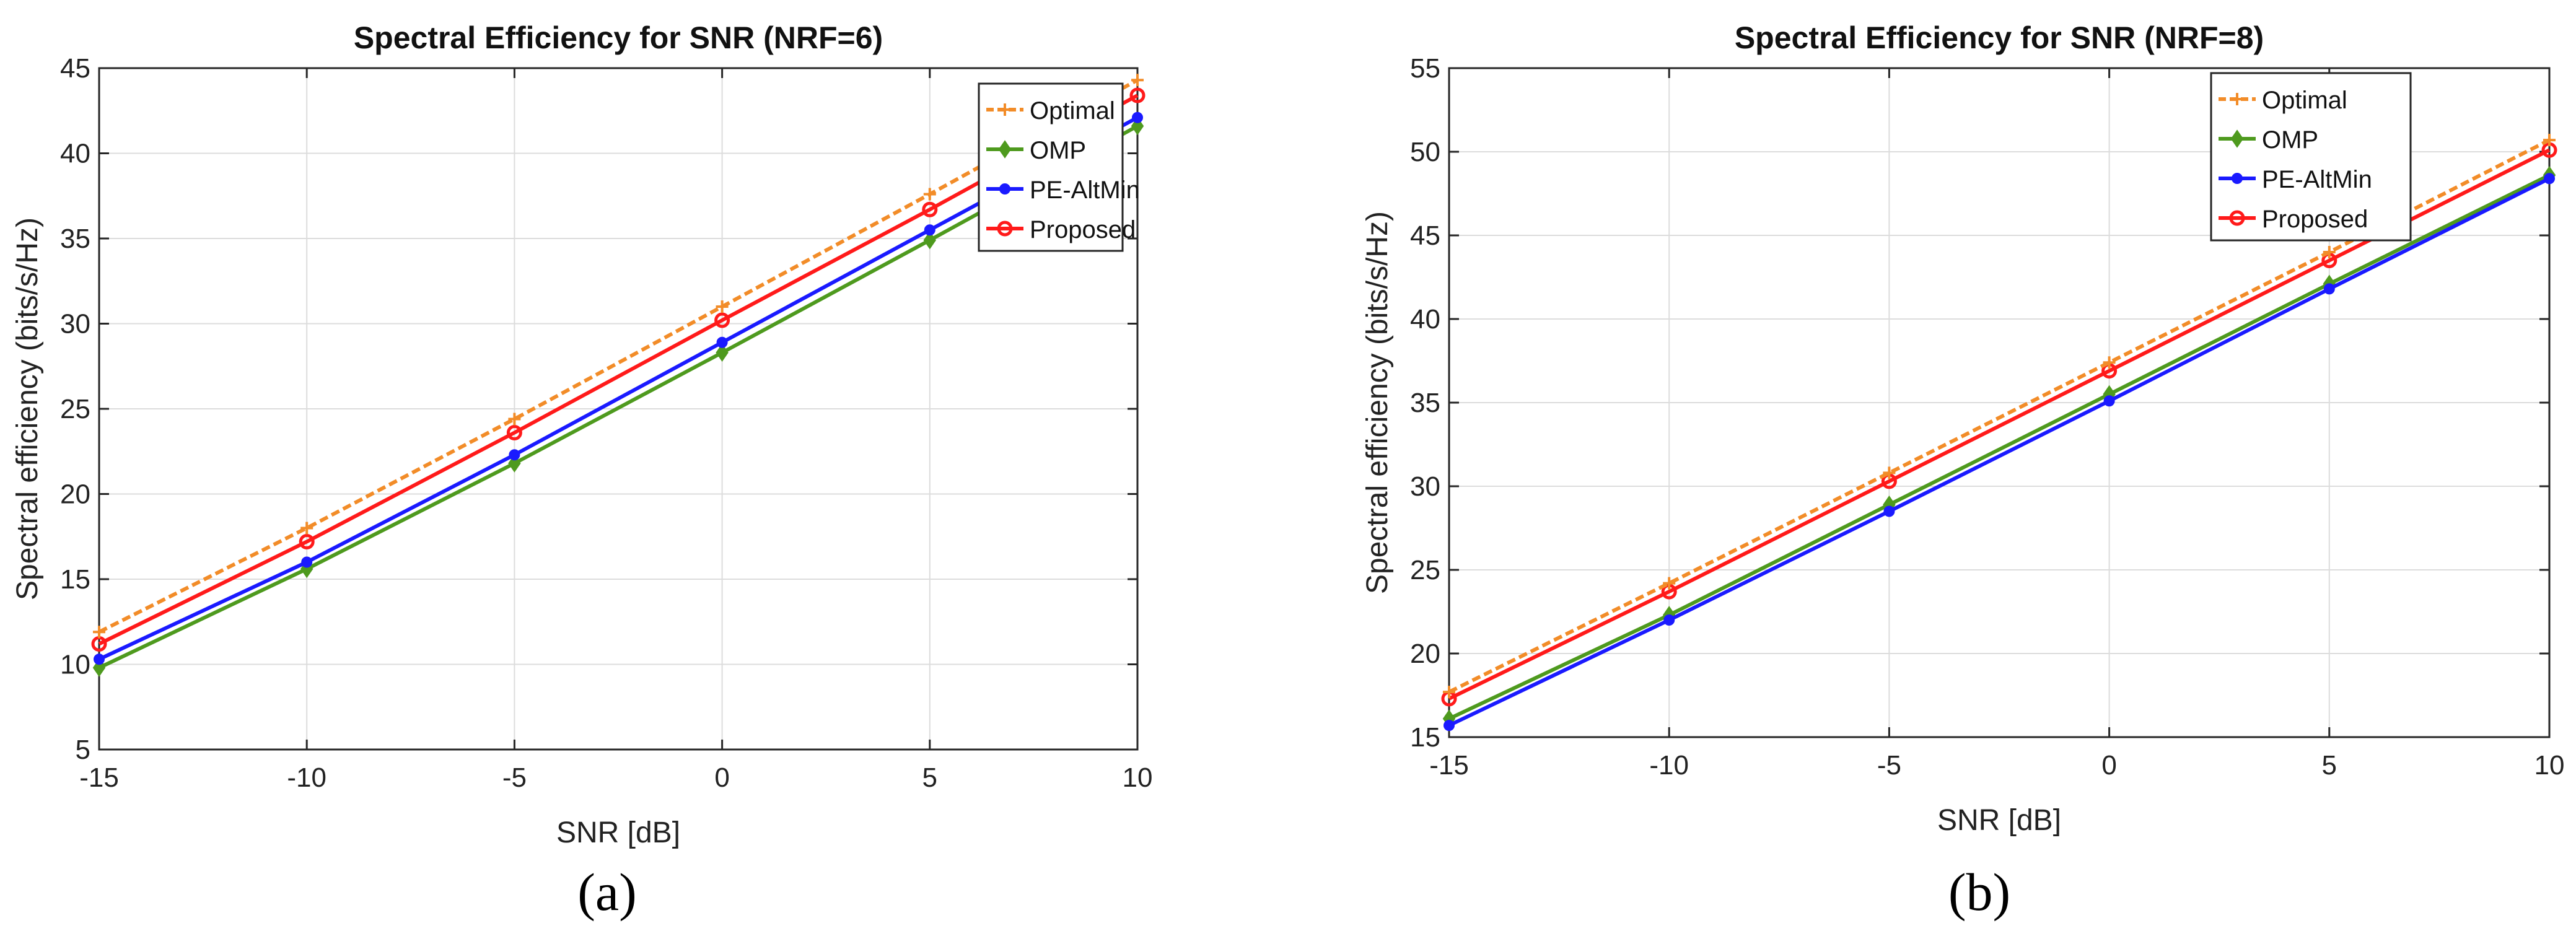  I want to click on legend-label-a-3: Proposed, so click(1083, 229).